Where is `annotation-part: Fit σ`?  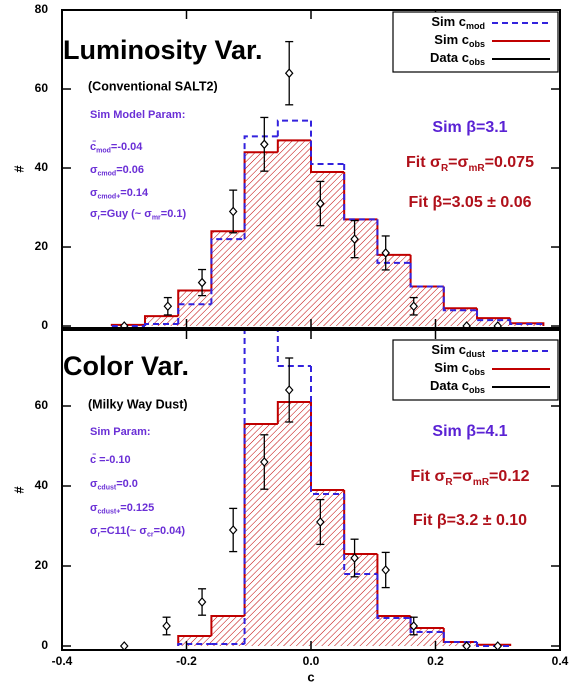
annotation-part: Fit σ is located at coordinates (423, 162).